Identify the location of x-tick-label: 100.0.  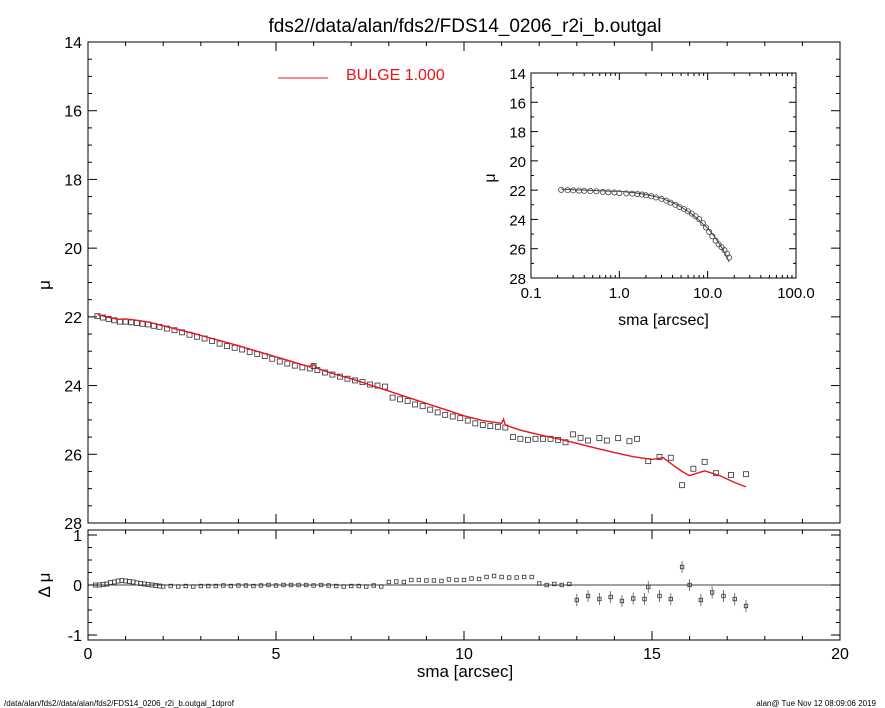
(796, 293).